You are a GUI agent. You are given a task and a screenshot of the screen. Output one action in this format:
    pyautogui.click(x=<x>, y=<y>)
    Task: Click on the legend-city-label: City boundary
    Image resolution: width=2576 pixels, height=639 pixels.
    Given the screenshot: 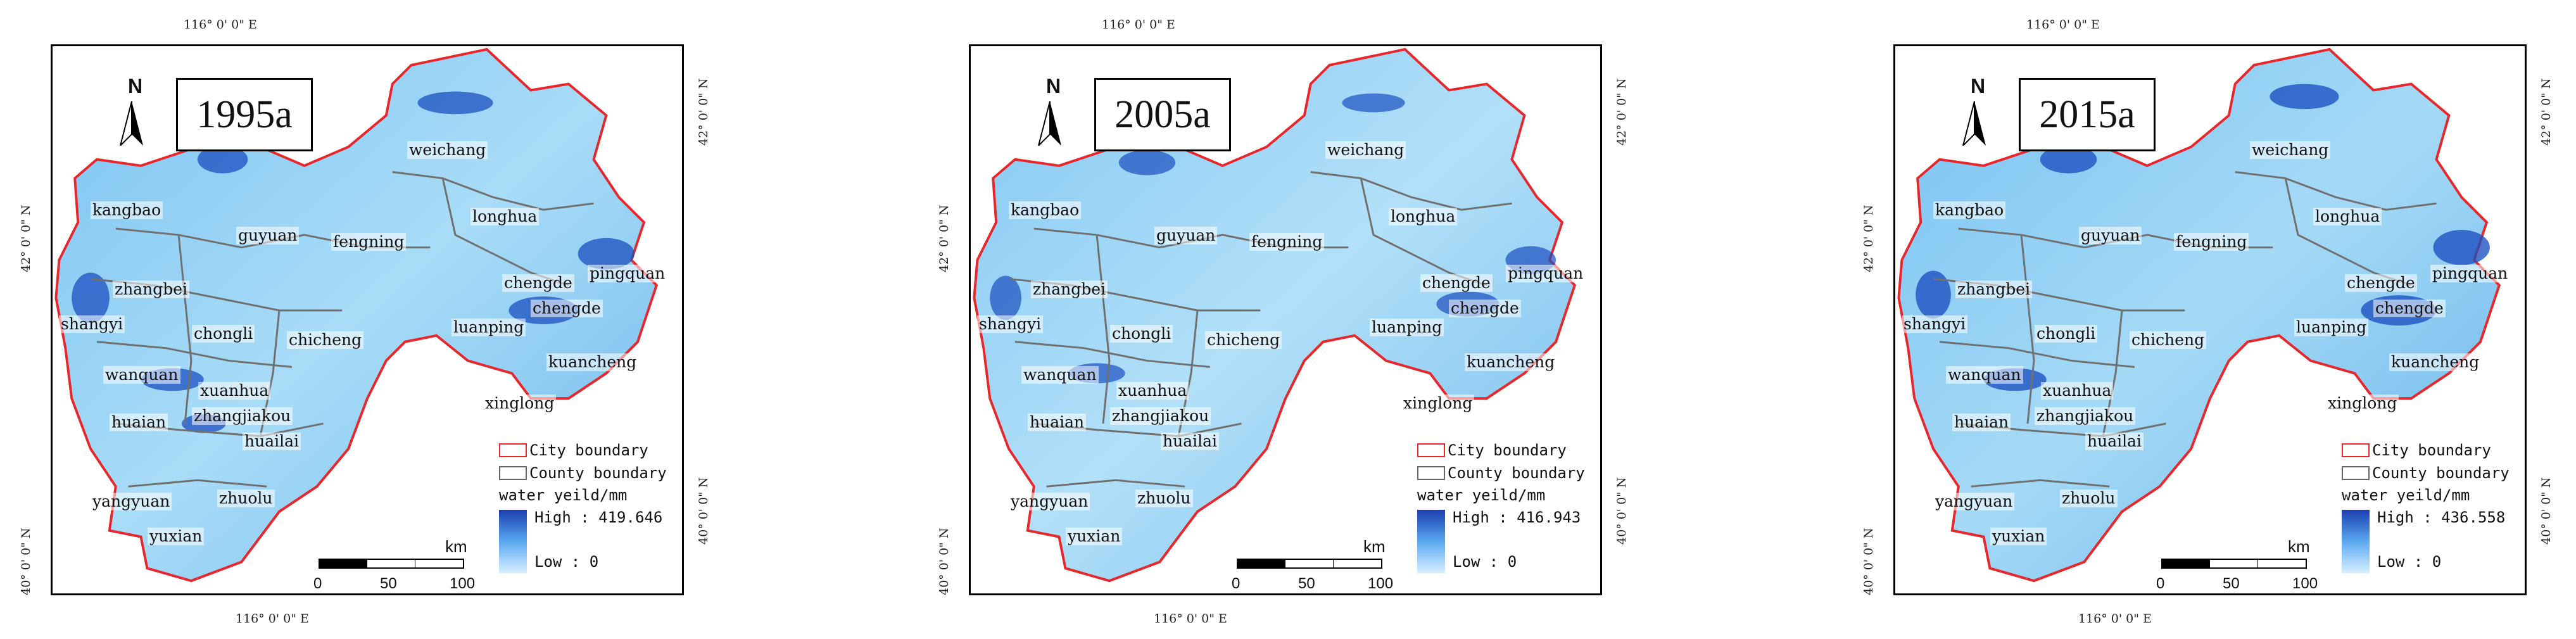 What is the action you would take?
    pyautogui.click(x=1507, y=450)
    